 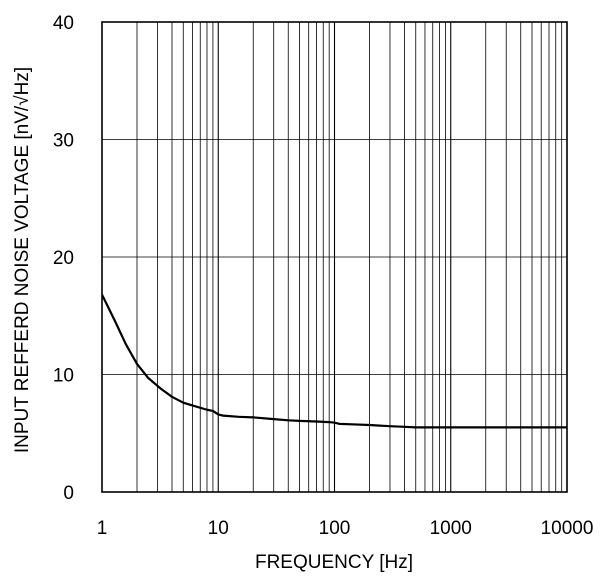 What do you see at coordinates (102, 528) in the screenshot?
I see `x-tick-label: 1` at bounding box center [102, 528].